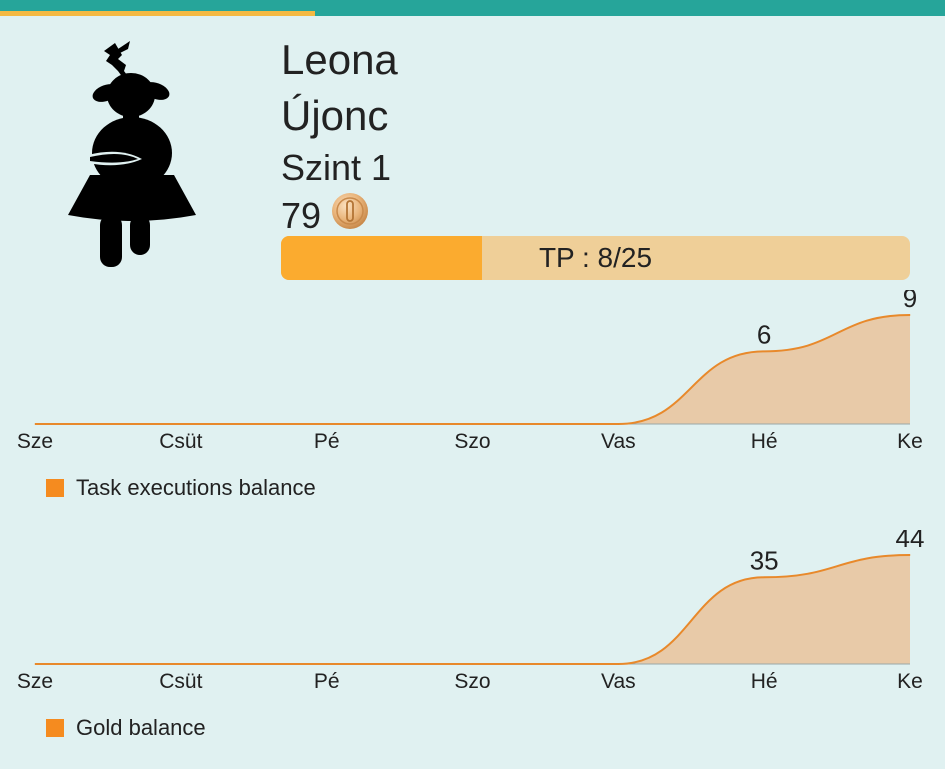 This screenshot has width=945, height=769. I want to click on chart-legend: Gold balance, so click(126, 728).